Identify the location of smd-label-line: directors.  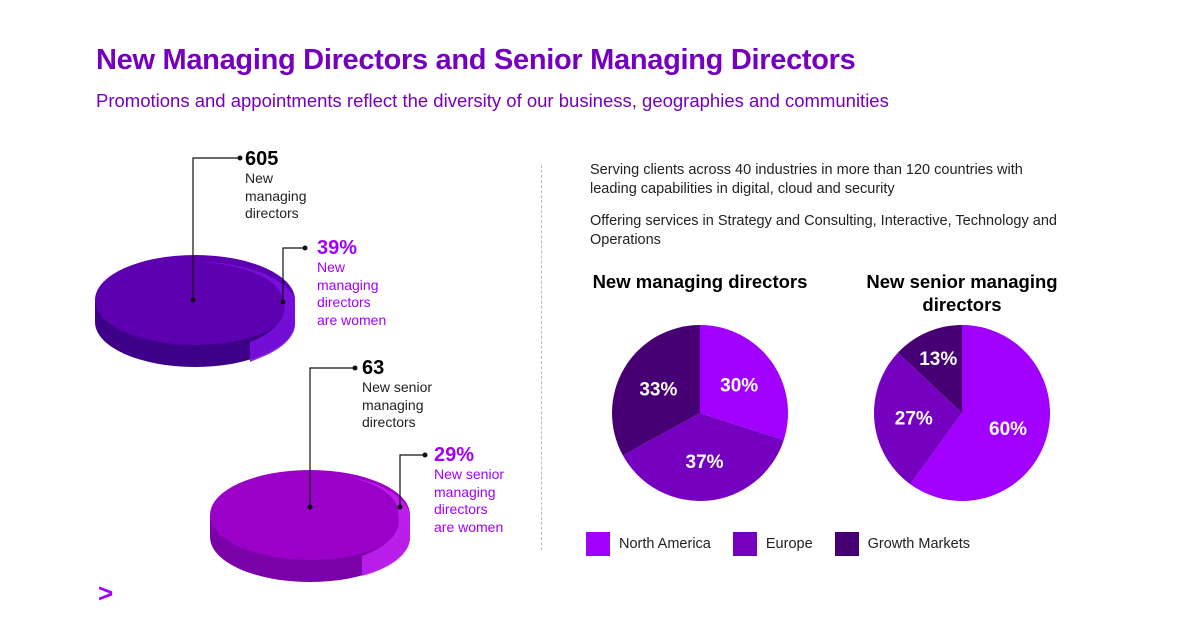
(389, 422).